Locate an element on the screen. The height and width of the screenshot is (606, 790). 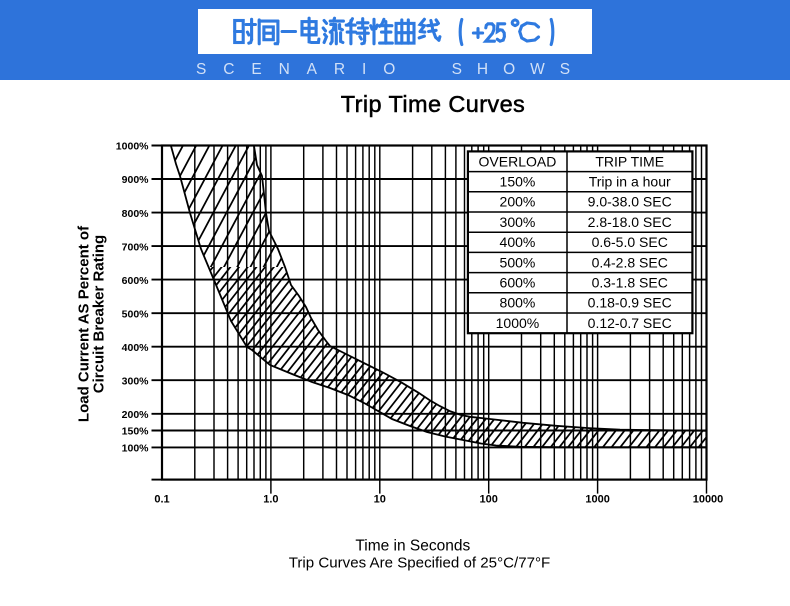
svg-text: 9.0-38.0 SEC is located at coordinates (630, 202).